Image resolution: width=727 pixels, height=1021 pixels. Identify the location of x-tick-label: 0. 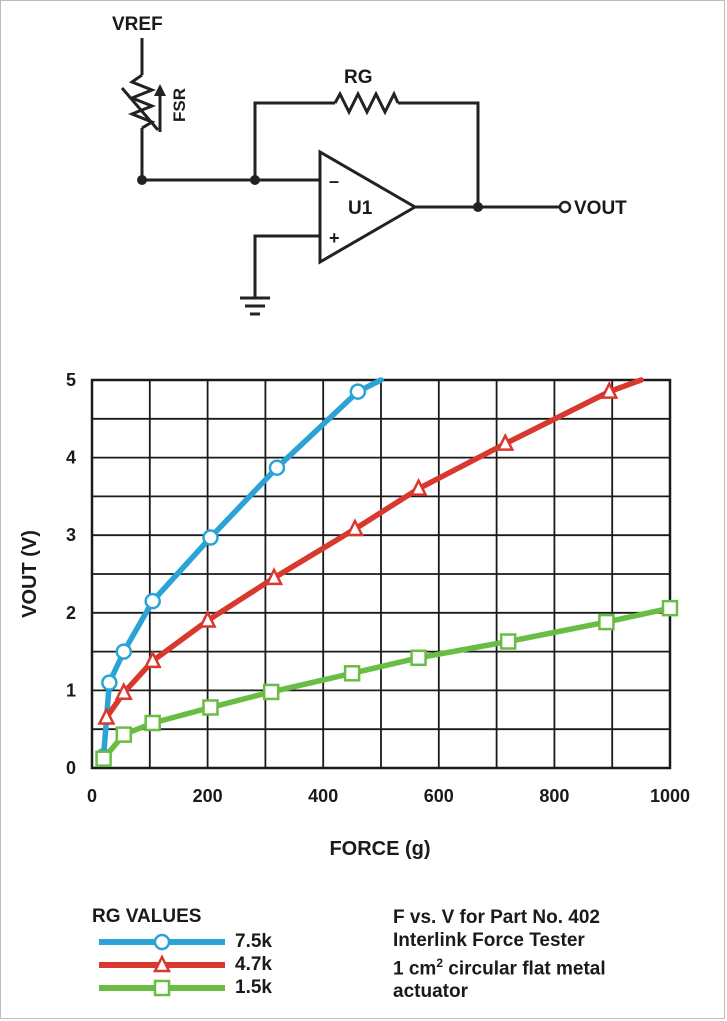
(92, 796).